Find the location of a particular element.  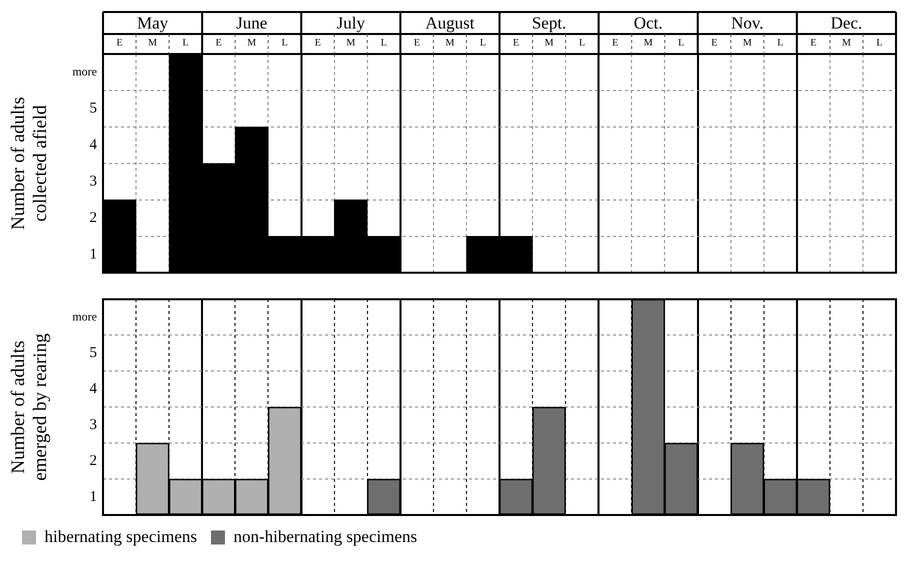

text: Nov. is located at coordinates (747, 22).